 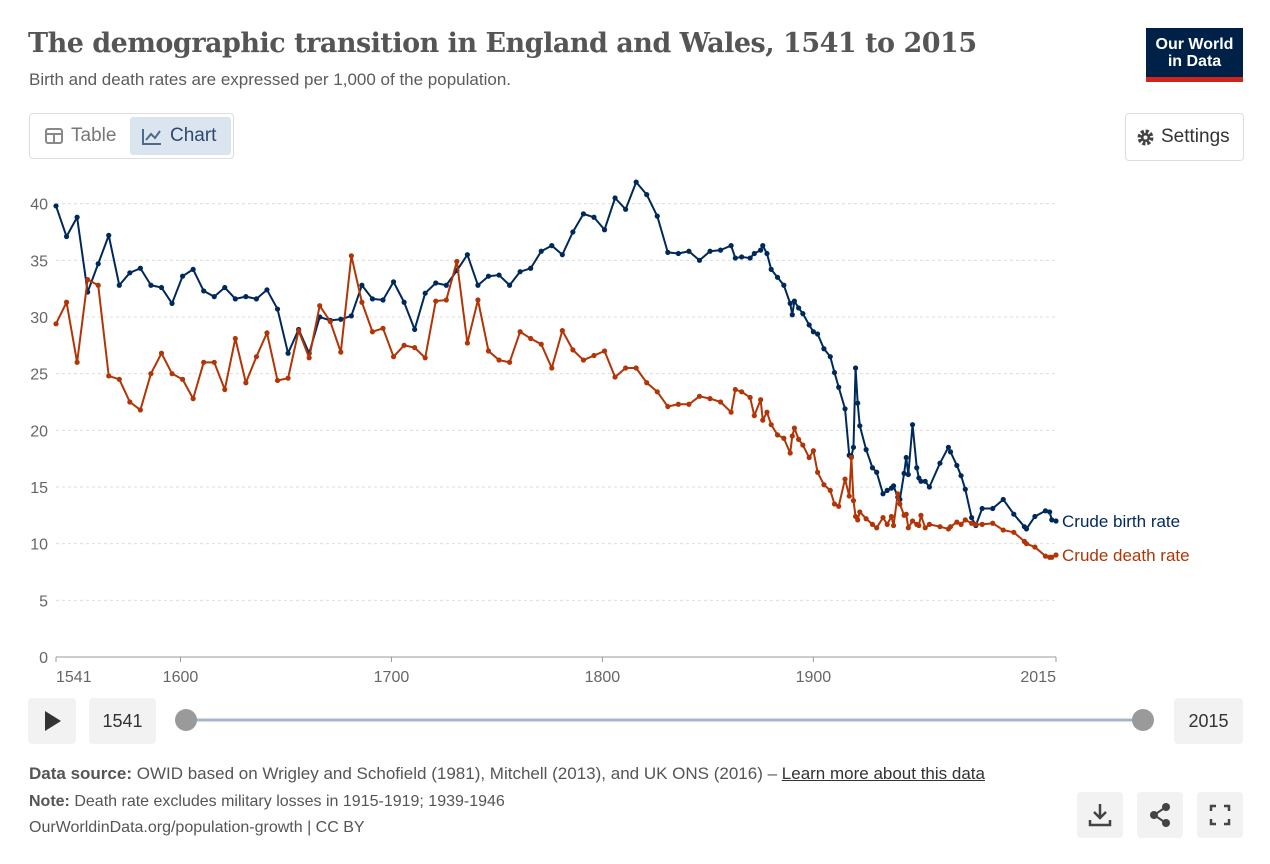 What do you see at coordinates (180, 136) in the screenshot?
I see `chart-tab: Chart` at bounding box center [180, 136].